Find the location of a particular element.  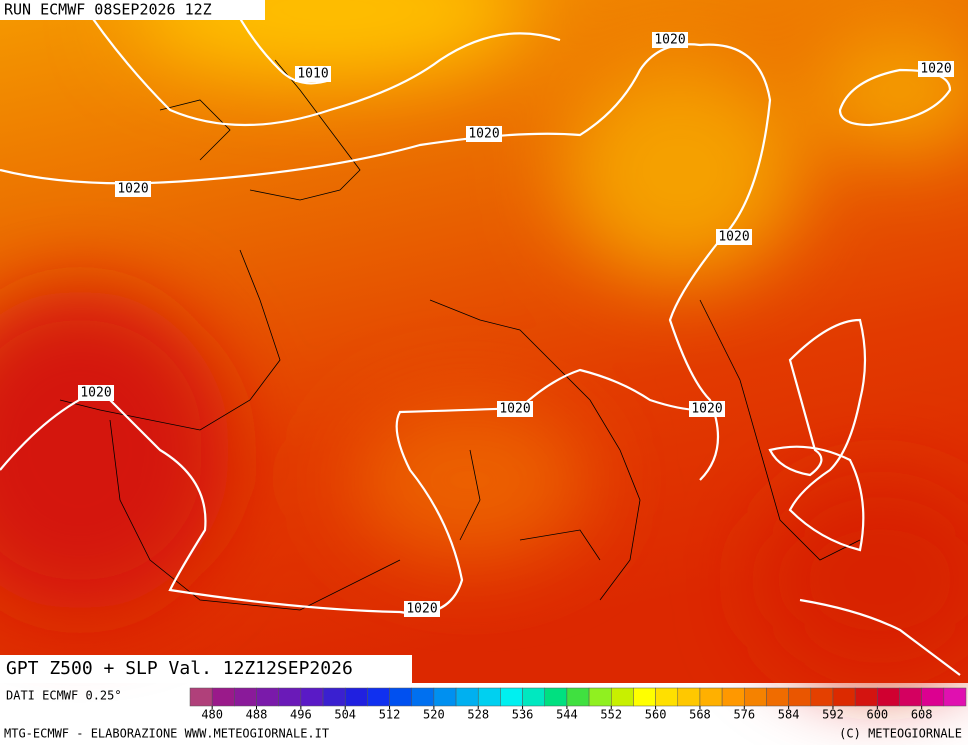

colorbar-tick-label: 608 is located at coordinates (922, 715).